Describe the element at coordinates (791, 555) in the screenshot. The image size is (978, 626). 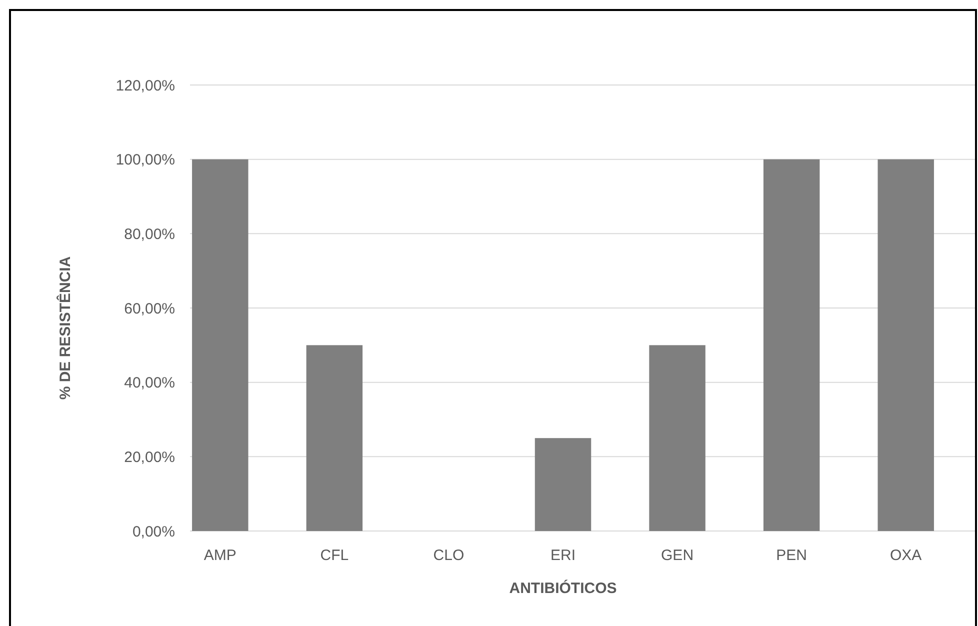
I see `x-tick-label: PEN` at that location.